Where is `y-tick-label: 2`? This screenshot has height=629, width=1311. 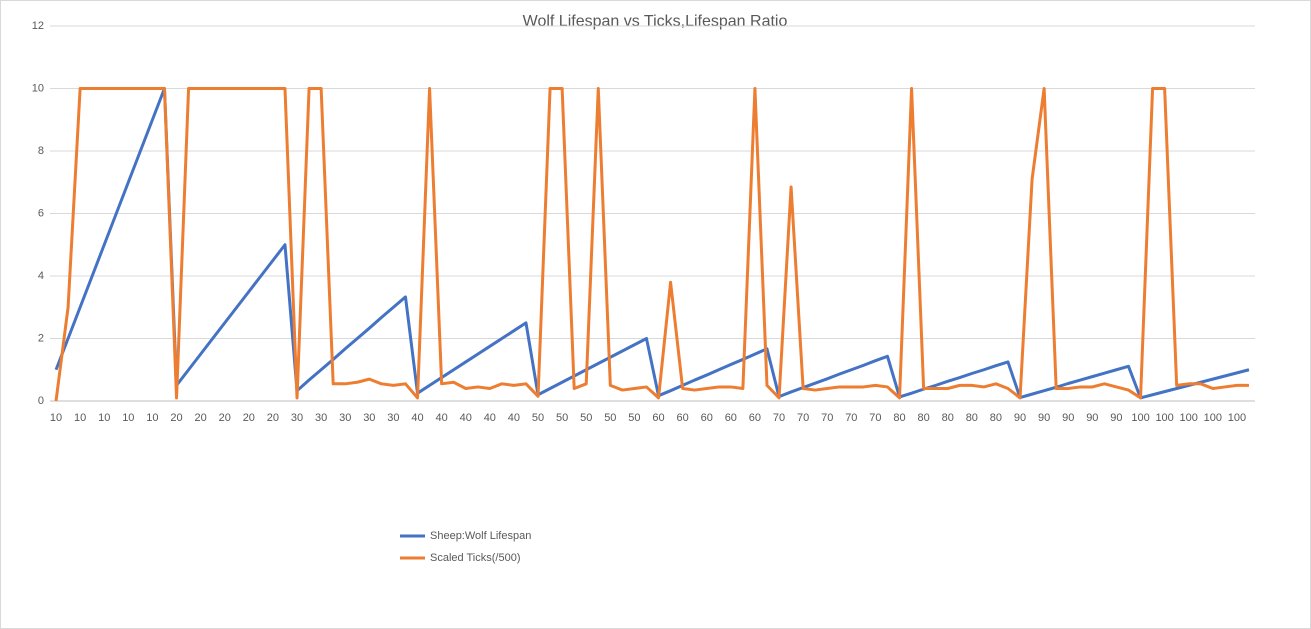
y-tick-label: 2 is located at coordinates (41, 338).